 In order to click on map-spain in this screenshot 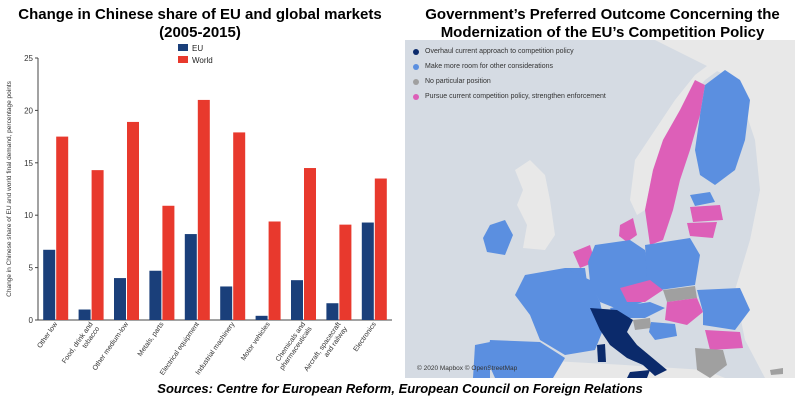, I will do `click(526, 359)`.